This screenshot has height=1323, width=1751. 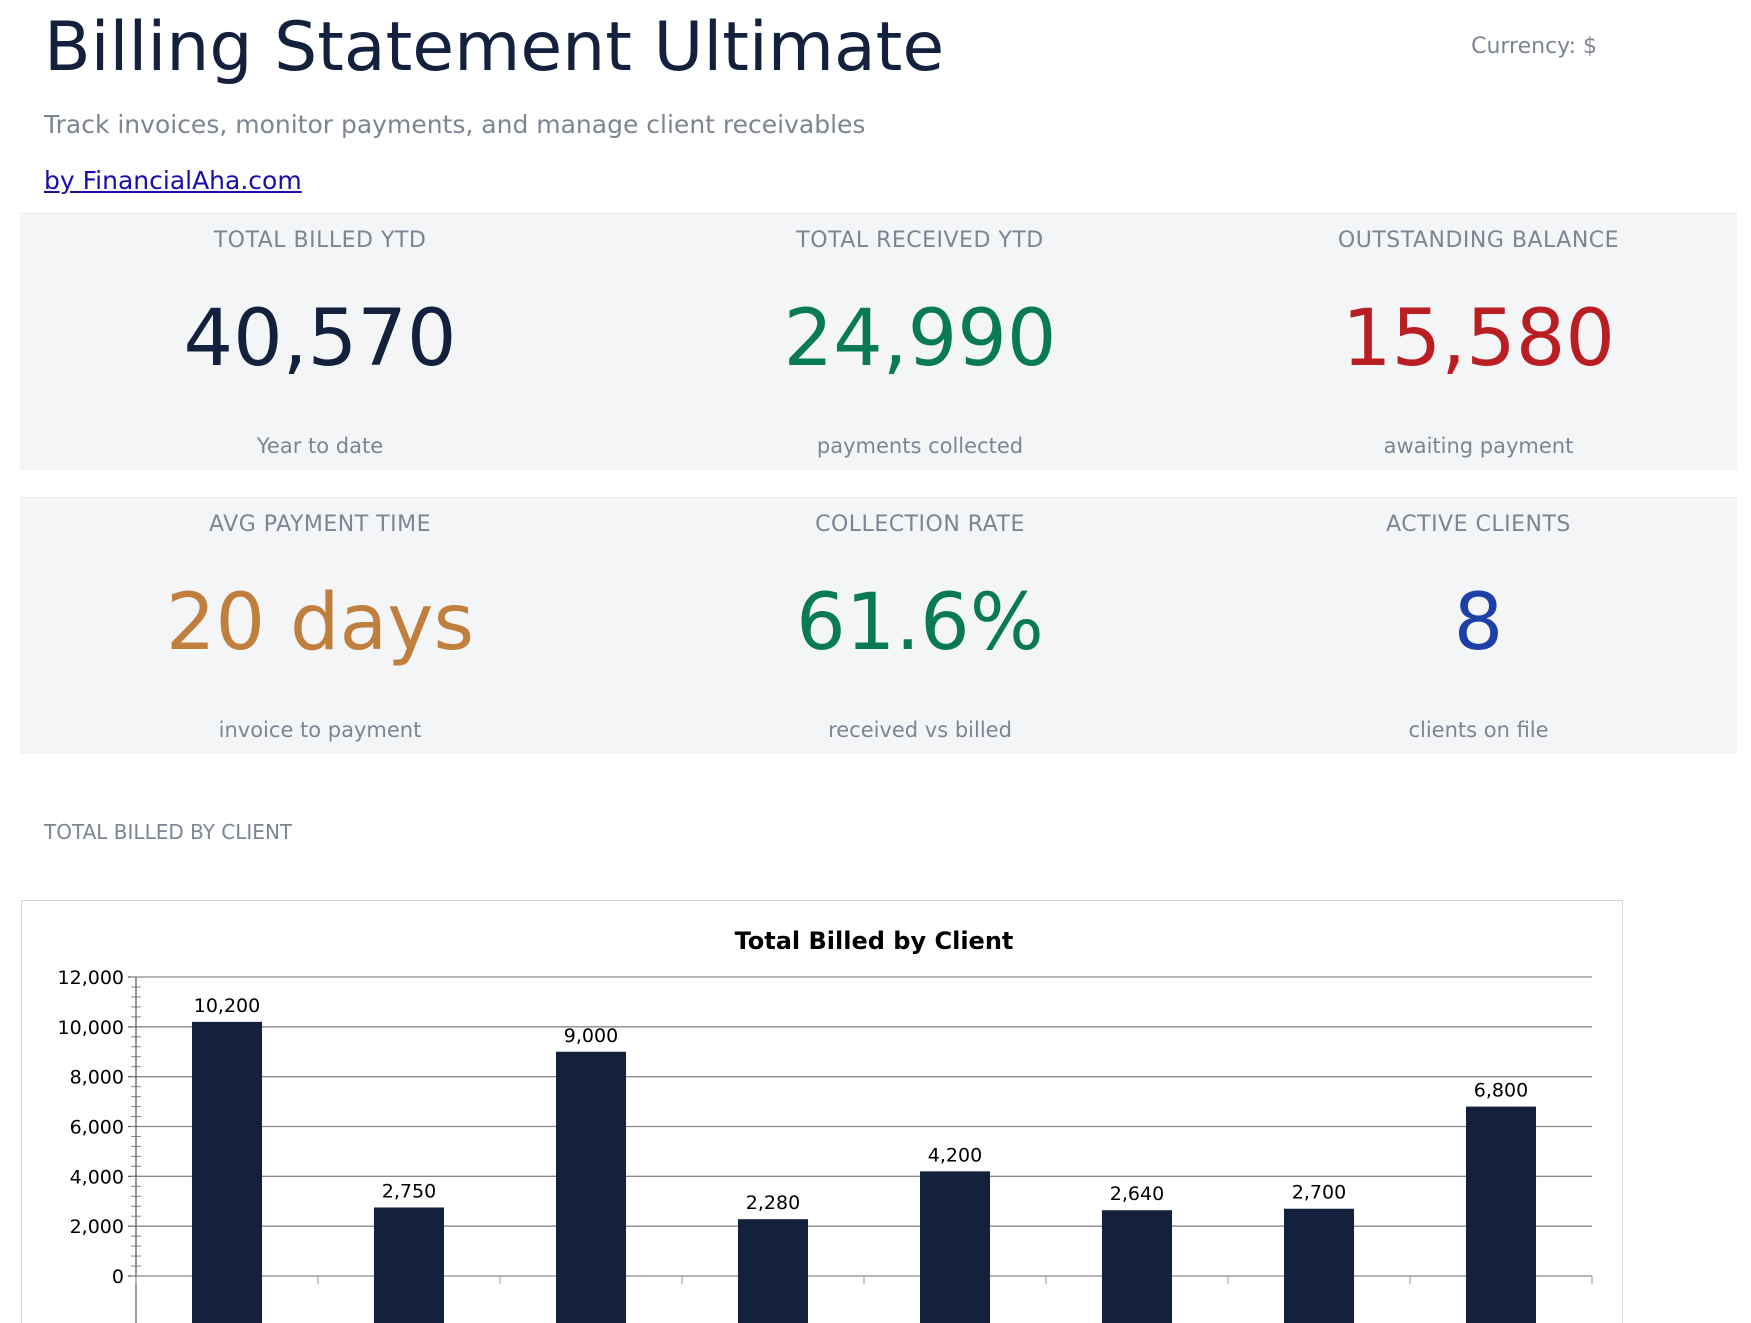 I want to click on kpi-sublabel: invoice to payment, so click(x=320, y=730).